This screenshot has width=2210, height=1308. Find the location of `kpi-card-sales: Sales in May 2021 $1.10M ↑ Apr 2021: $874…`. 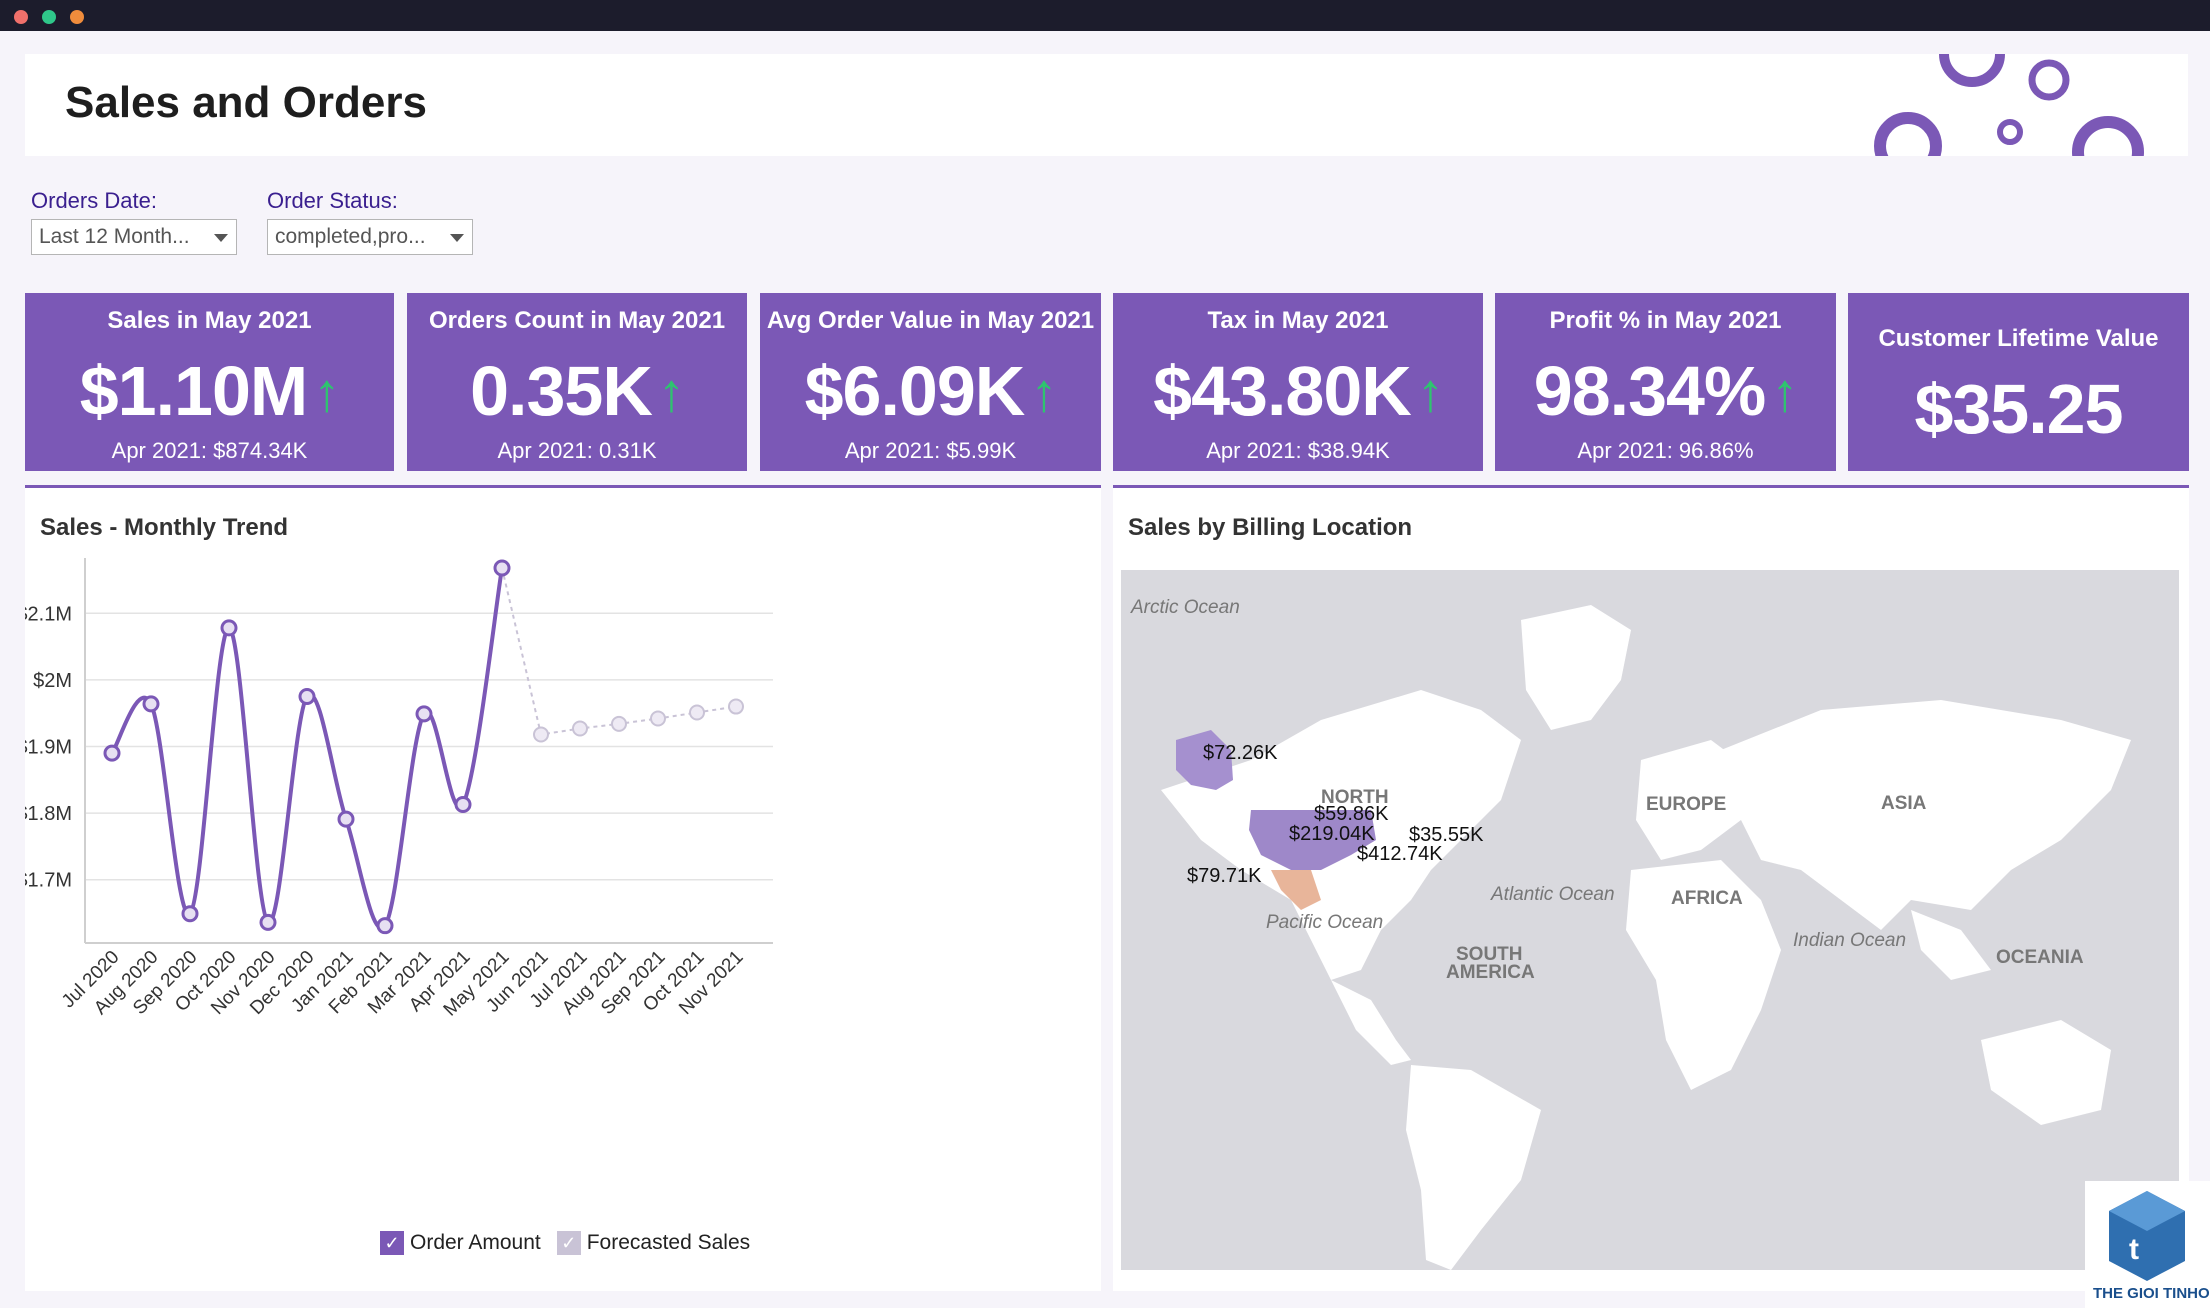

kpi-card-sales: Sales in May 2021 $1.10M ↑ Apr 2021: $874… is located at coordinates (209, 382).